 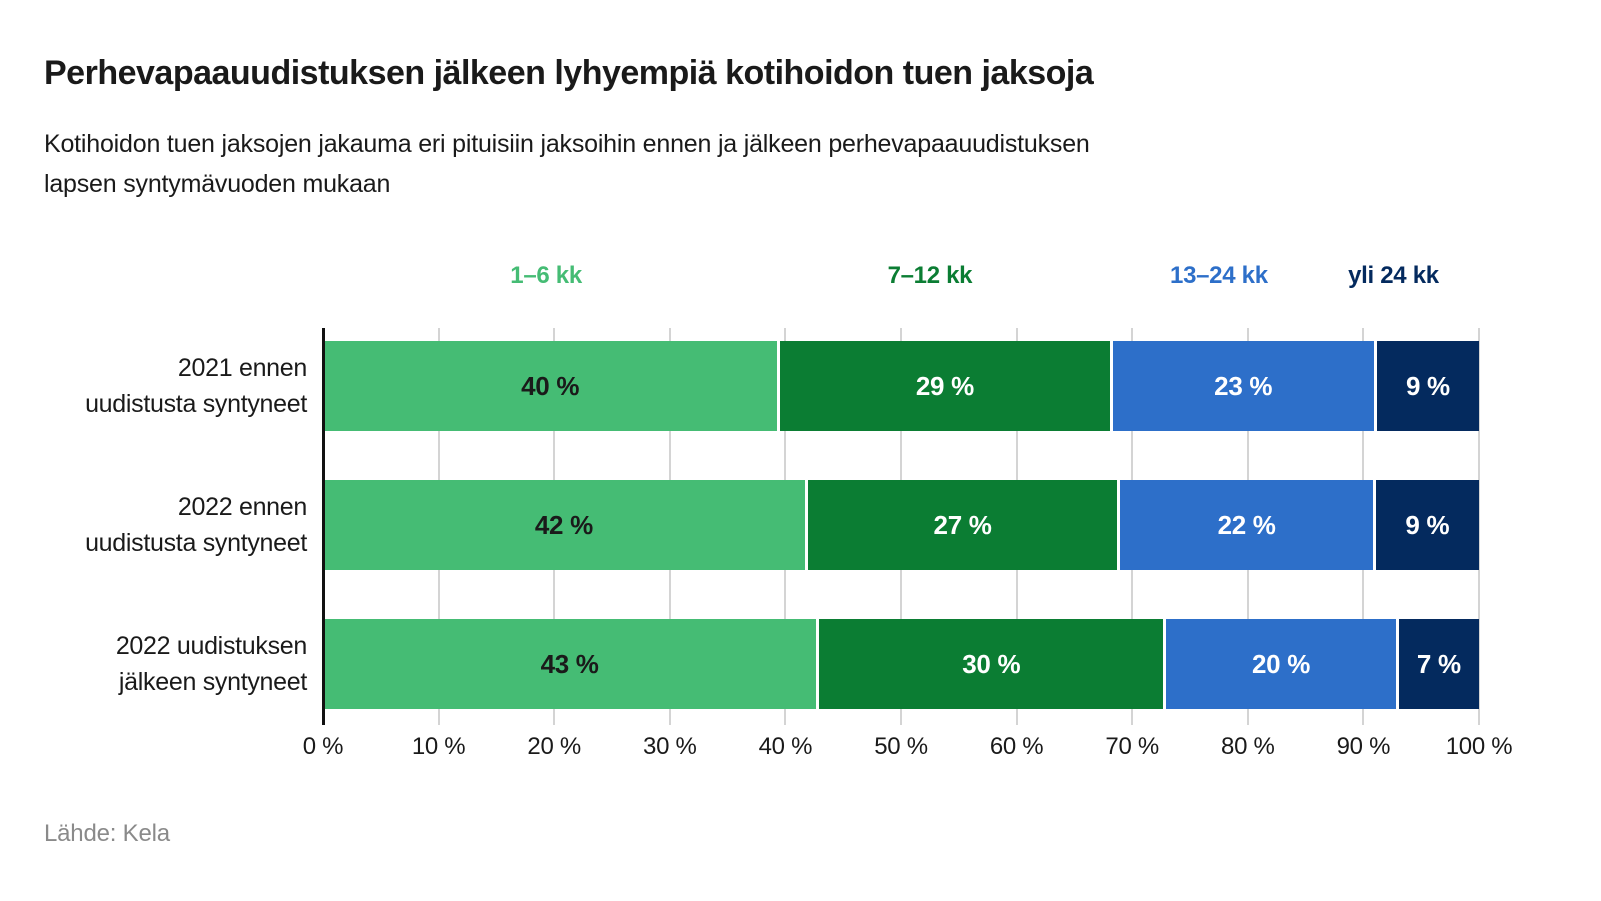 What do you see at coordinates (211, 664) in the screenshot?
I see `category-label: 2022 uudistuksen jälkeen syntyneet` at bounding box center [211, 664].